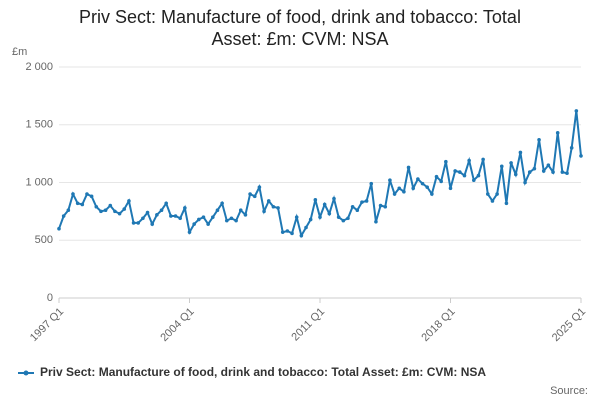  Describe the element at coordinates (44, 240) in the screenshot. I see `y-tick-label: 500` at that location.